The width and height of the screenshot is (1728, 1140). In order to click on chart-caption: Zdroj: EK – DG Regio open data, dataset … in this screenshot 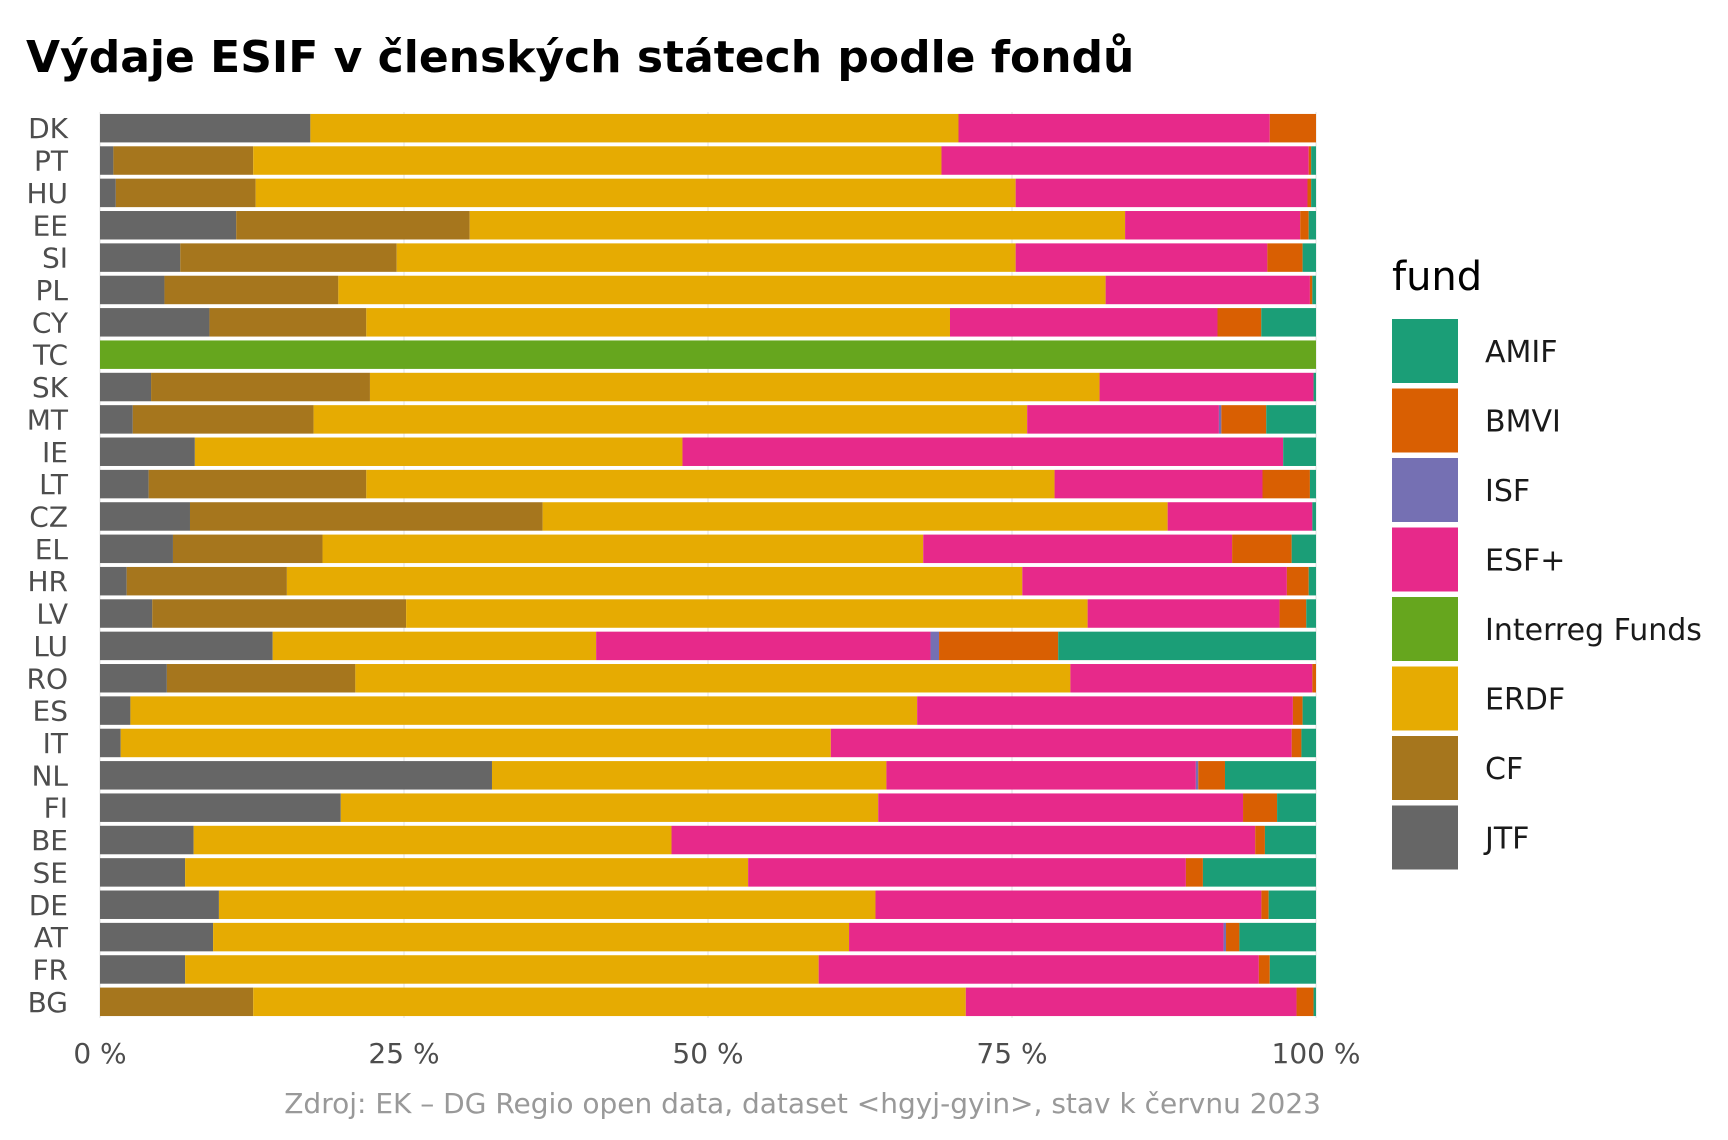, I will do `click(802, 1103)`.